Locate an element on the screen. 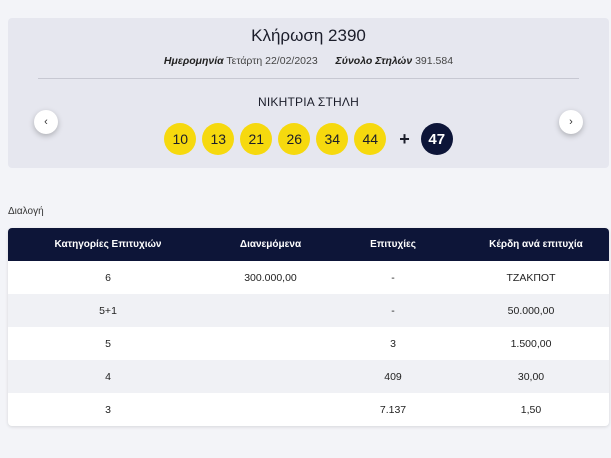  draw-title: Κλήρωση 2390 is located at coordinates (308, 35).